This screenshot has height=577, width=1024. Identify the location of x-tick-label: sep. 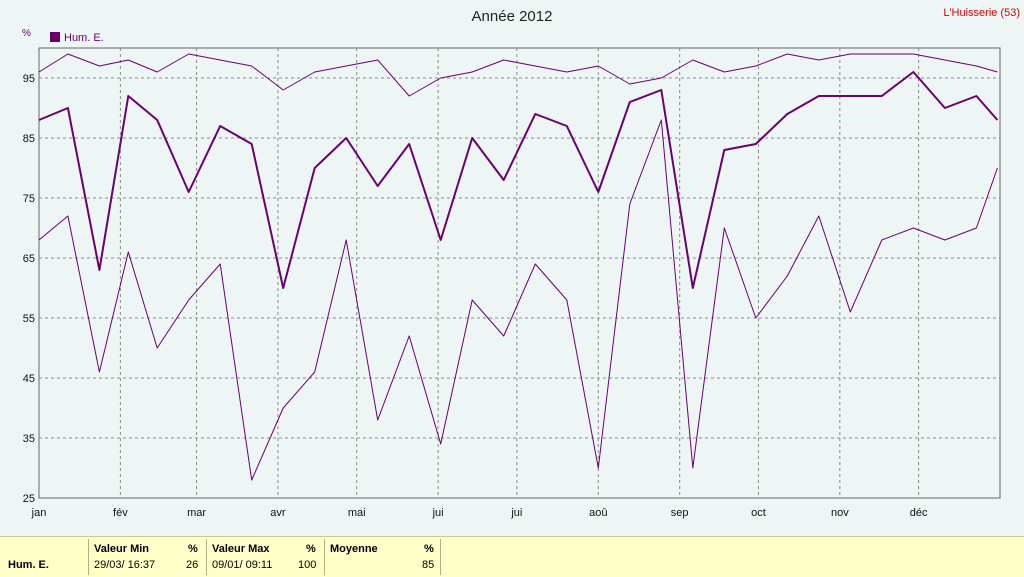
(680, 513).